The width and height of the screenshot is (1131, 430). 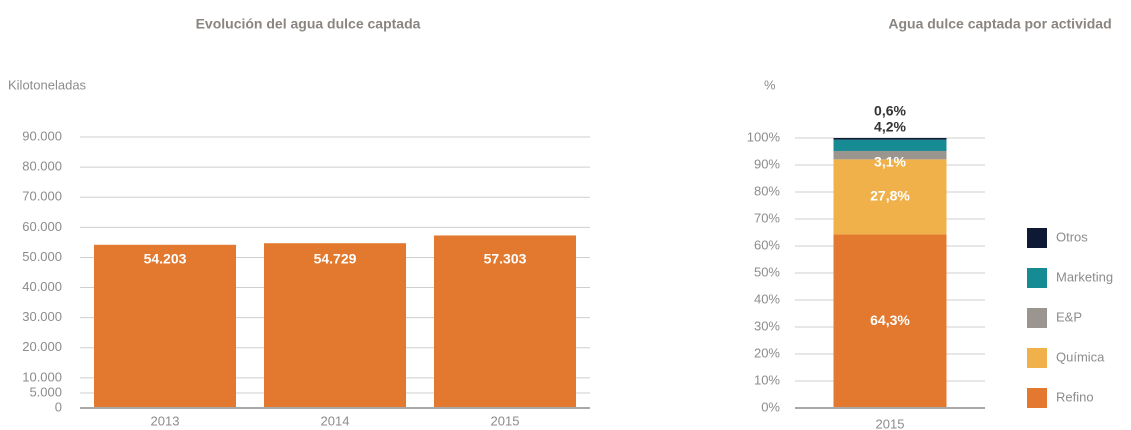 I want to click on y-tick-label: 50%, so click(x=767, y=271).